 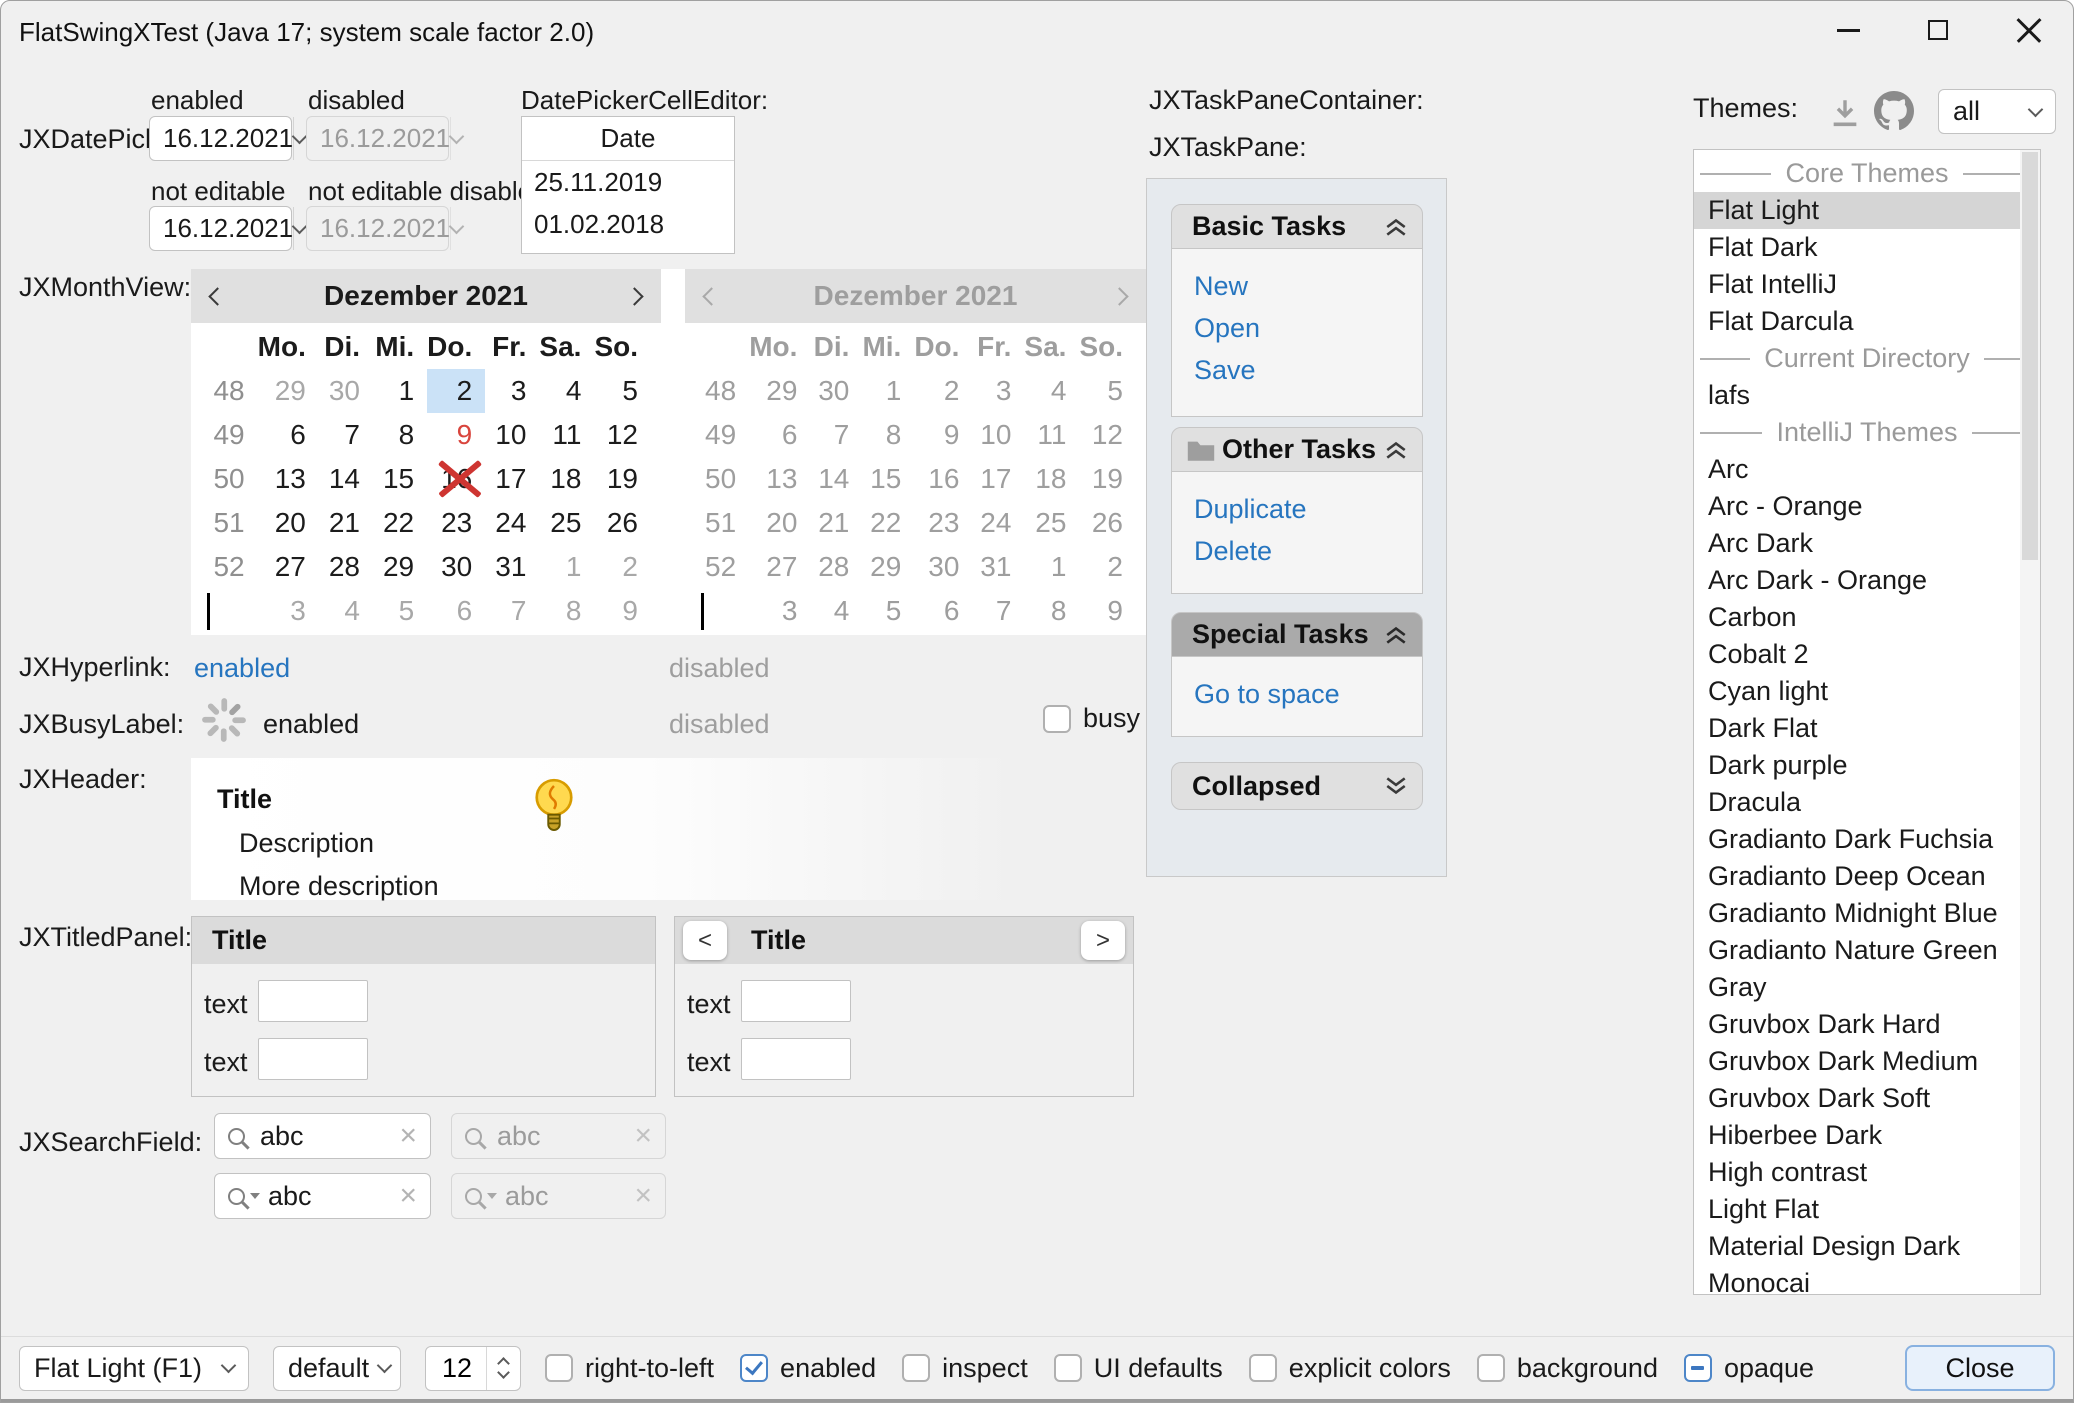 What do you see at coordinates (1297, 449) in the screenshot?
I see `taskpane-other-header: Other Tasks` at bounding box center [1297, 449].